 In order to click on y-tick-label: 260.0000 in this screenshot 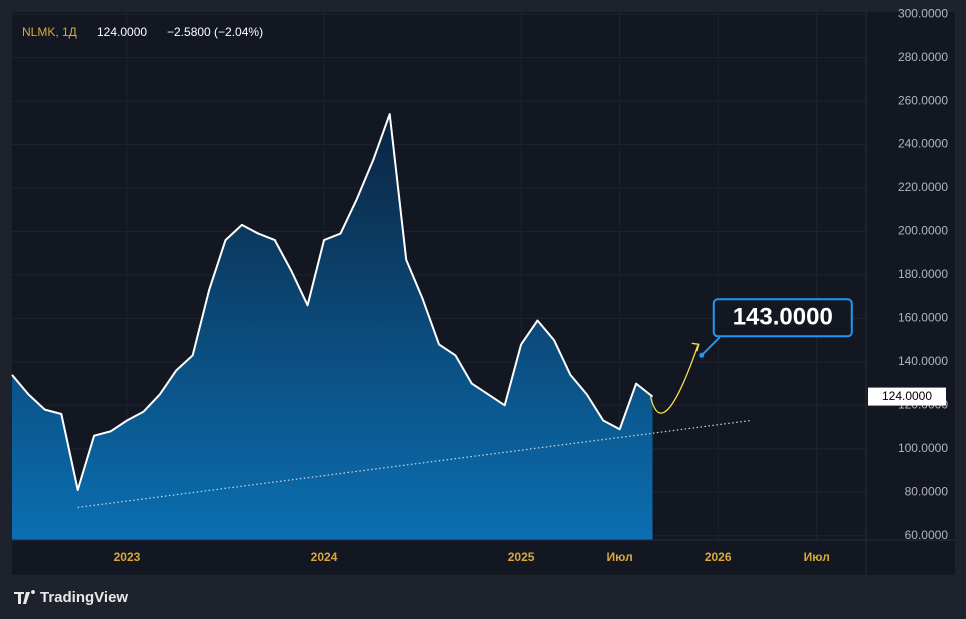, I will do `click(923, 100)`.